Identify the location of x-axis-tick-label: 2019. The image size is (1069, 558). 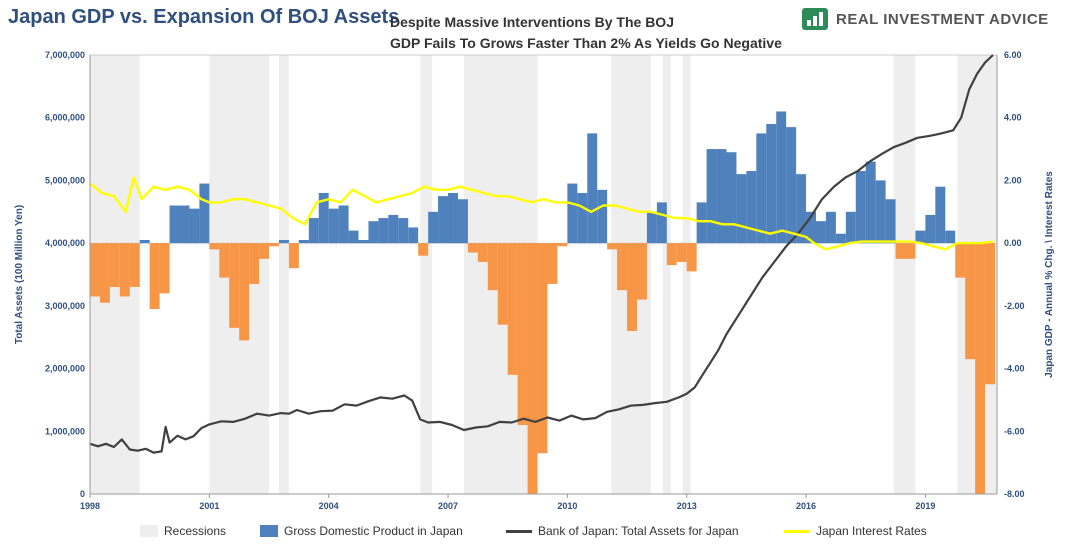
(925, 506).